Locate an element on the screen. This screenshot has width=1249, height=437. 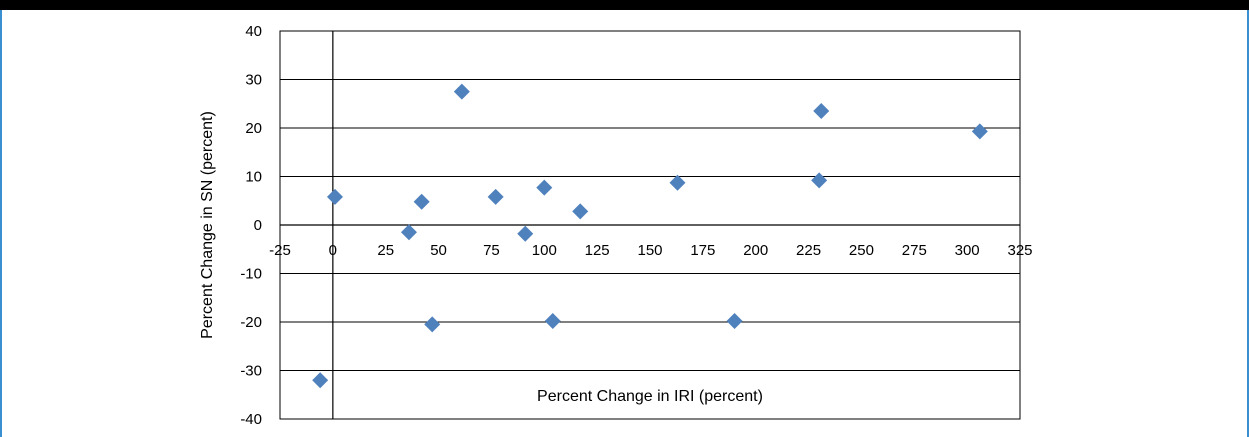
x-tick-labels: -25 0 25 50 75 100 125 150 175 200 225 250 275 300 325 is located at coordinates (650, 250).